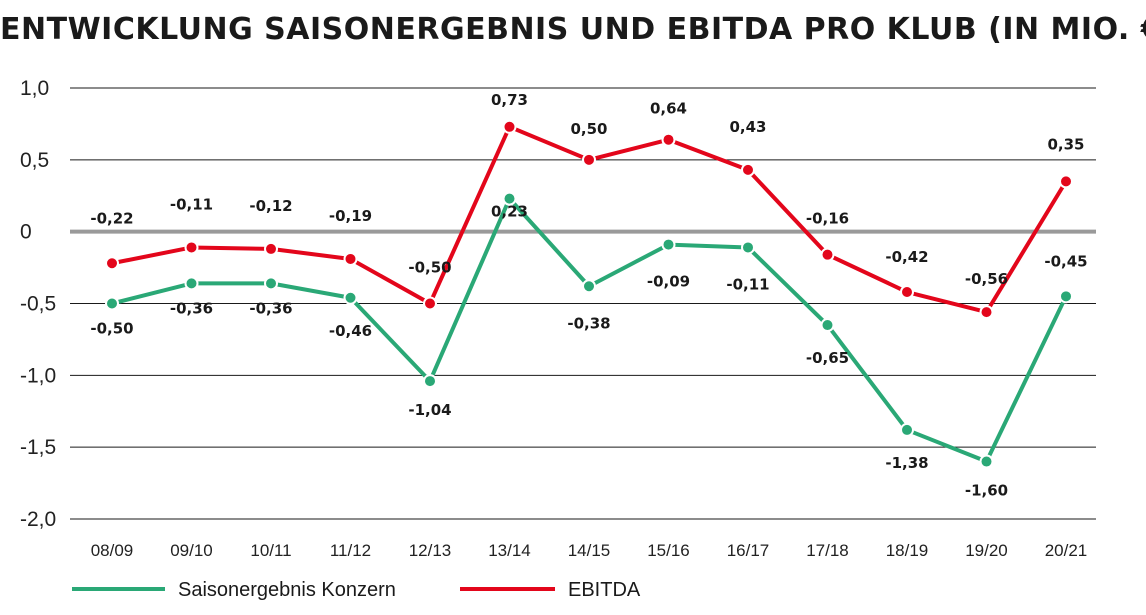 This screenshot has height=615, width=1146. I want to click on data-label-saisonergebnis: -0,65, so click(827, 358).